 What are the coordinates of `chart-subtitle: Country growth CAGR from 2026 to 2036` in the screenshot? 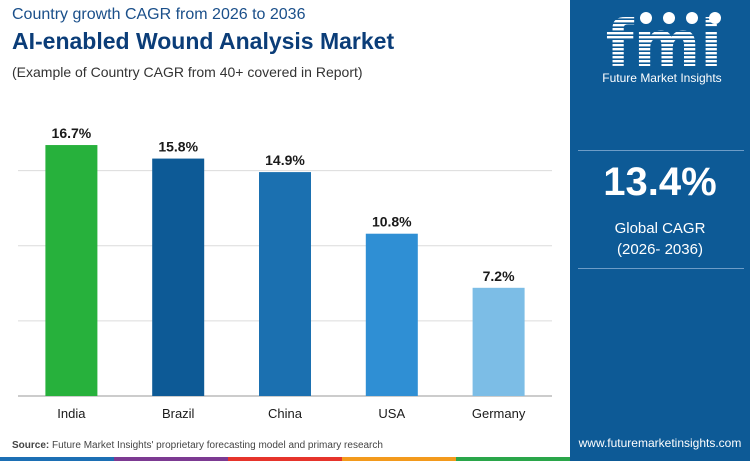 It's located at (159, 14).